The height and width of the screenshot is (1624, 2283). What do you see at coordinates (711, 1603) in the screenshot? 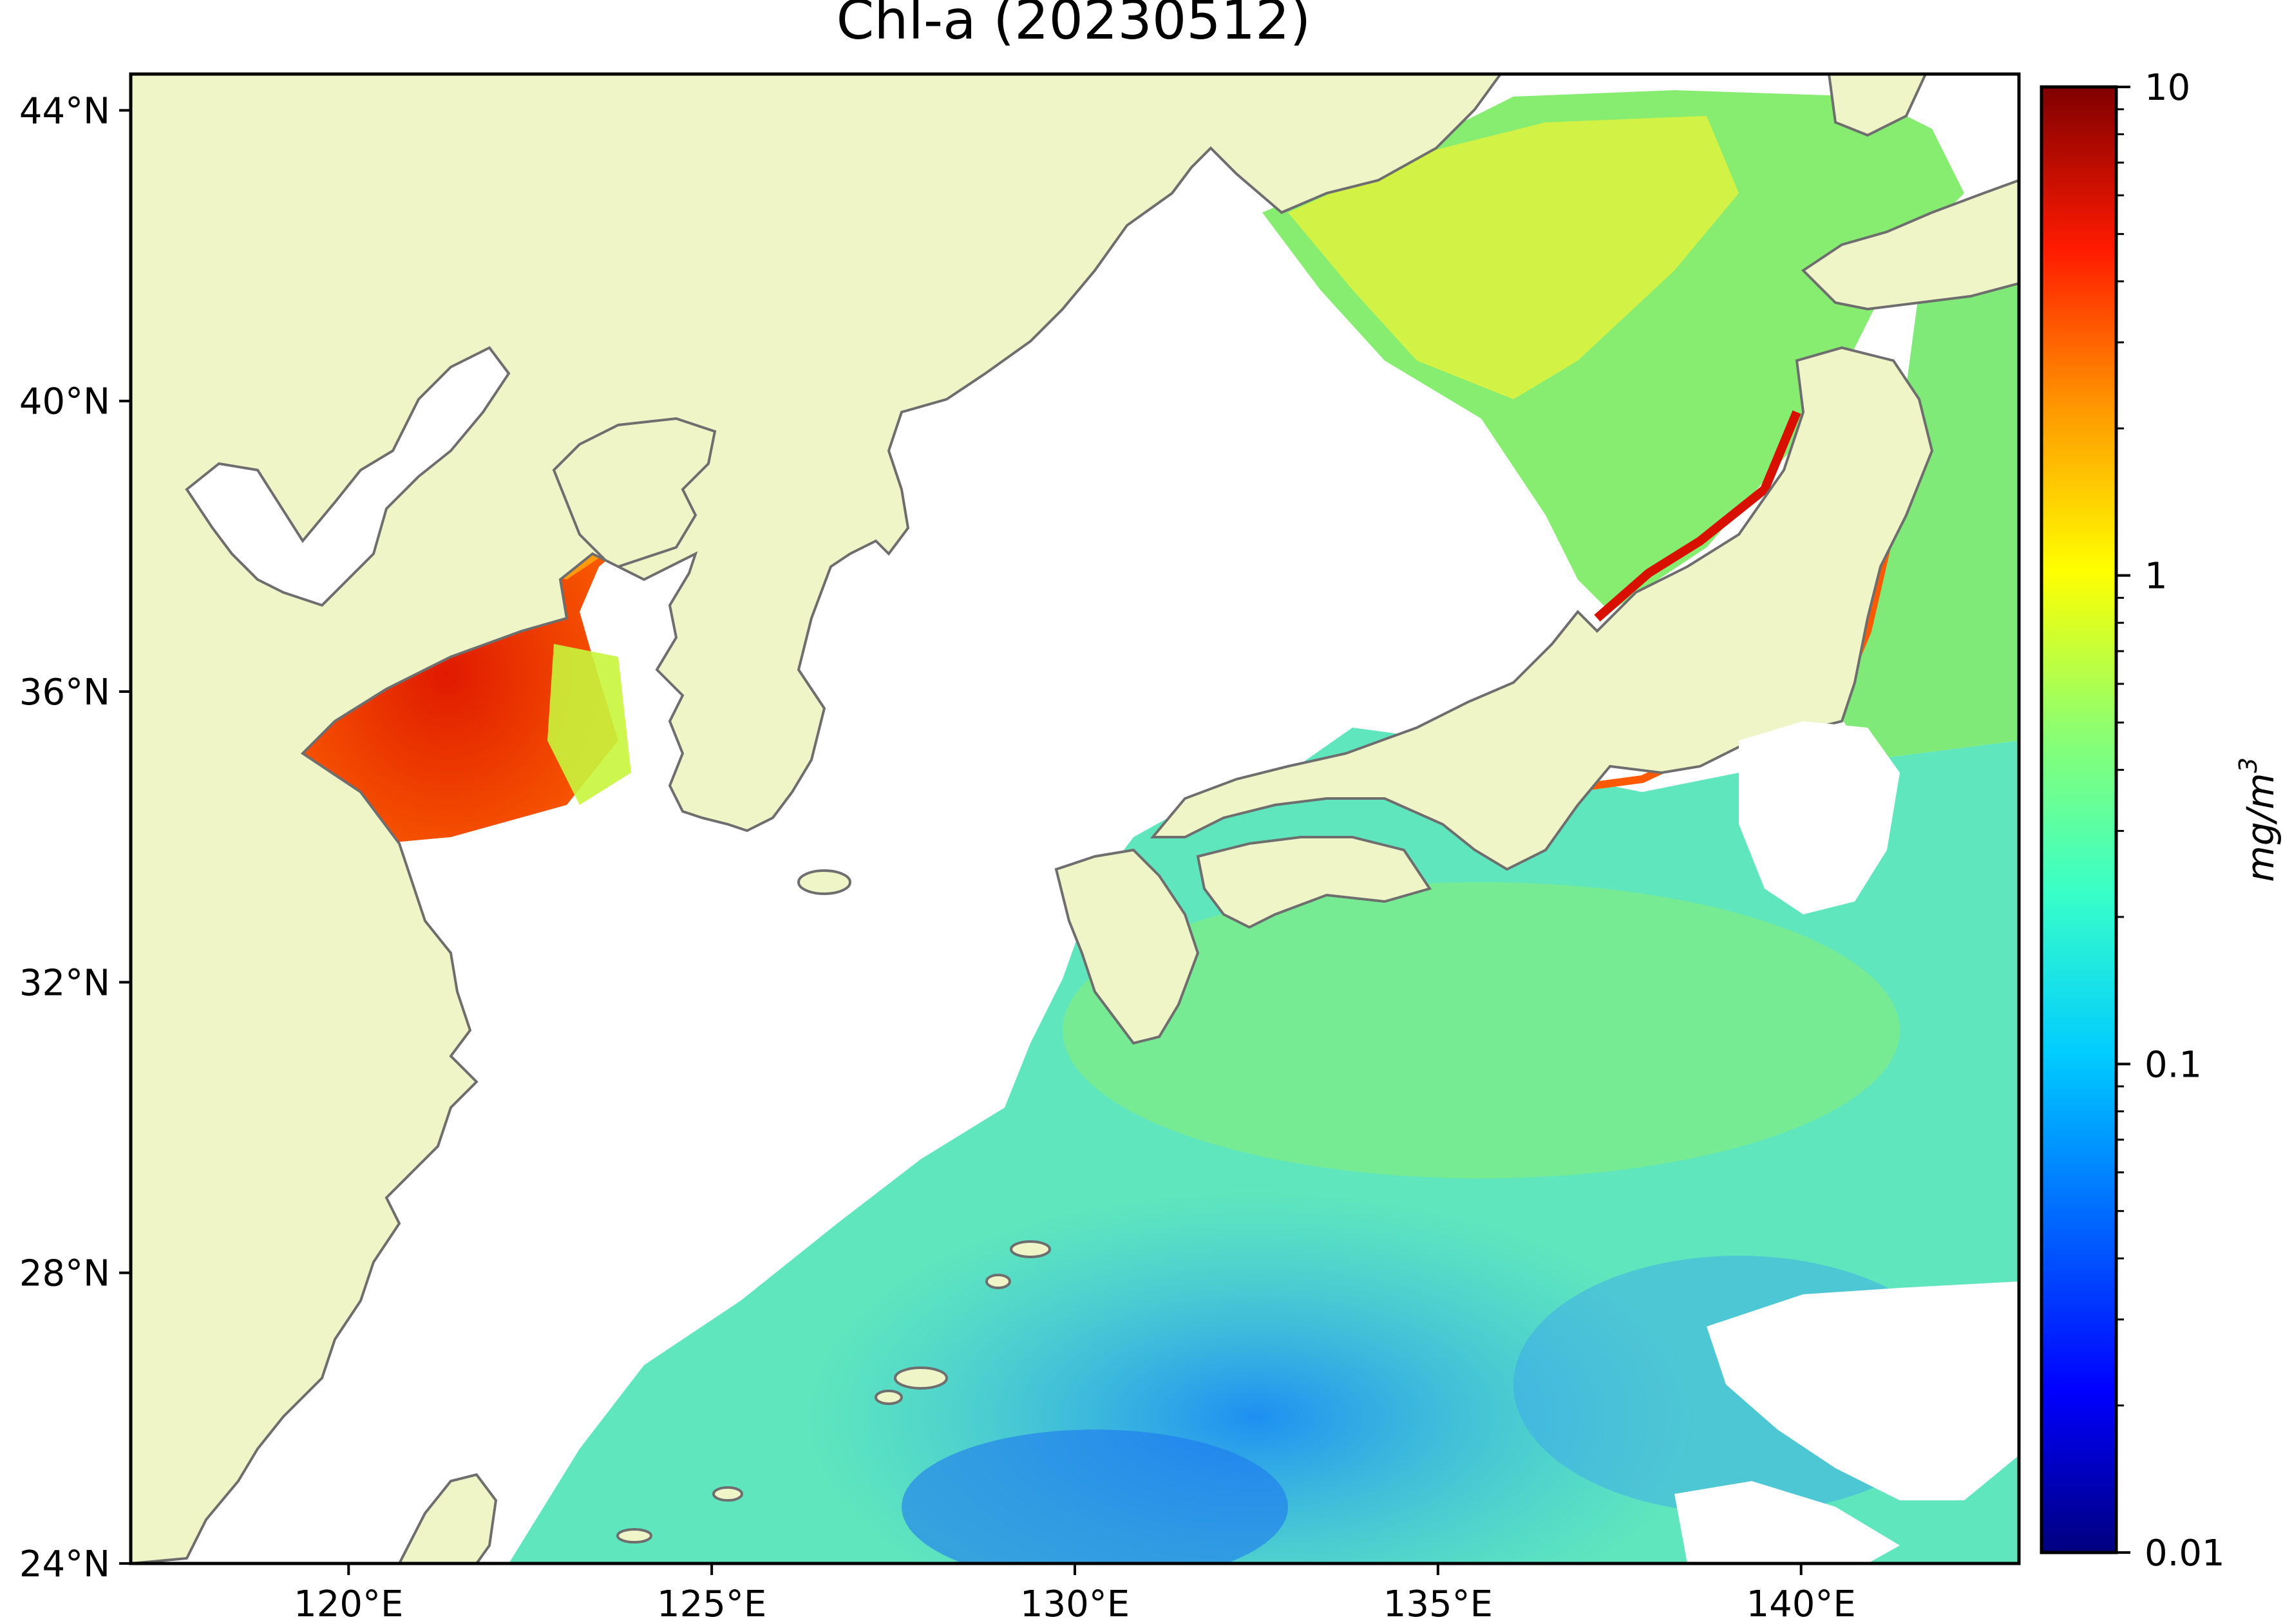
I see `lon-tick-label: 125°E` at bounding box center [711, 1603].